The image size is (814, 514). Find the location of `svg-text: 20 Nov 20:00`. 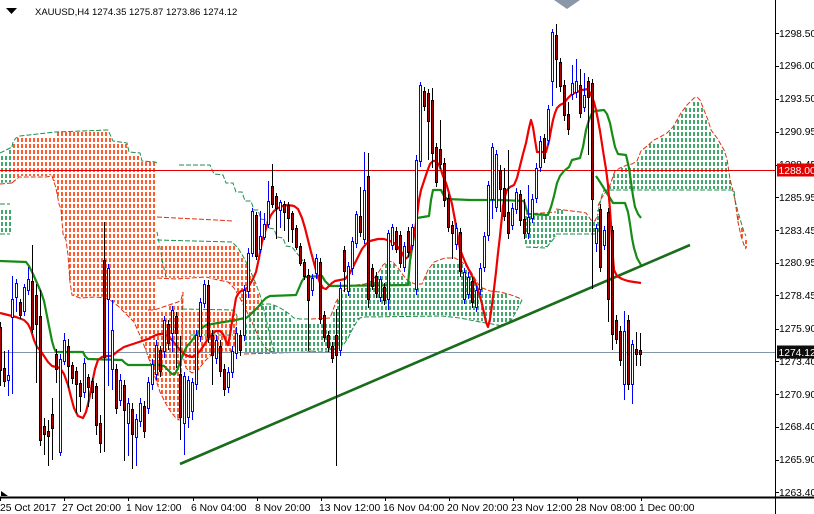

svg-text: 20 Nov 20:00 is located at coordinates (478, 508).